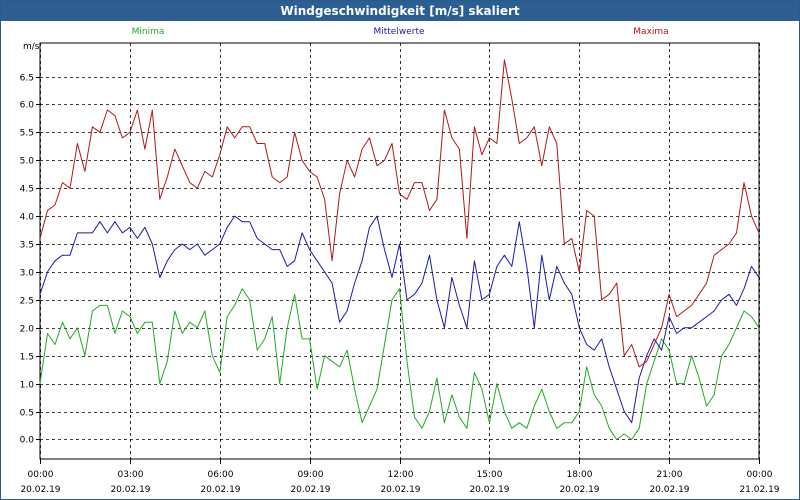 The height and width of the screenshot is (500, 800). What do you see at coordinates (27, 441) in the screenshot?
I see `y-tick-label: 0.0` at bounding box center [27, 441].